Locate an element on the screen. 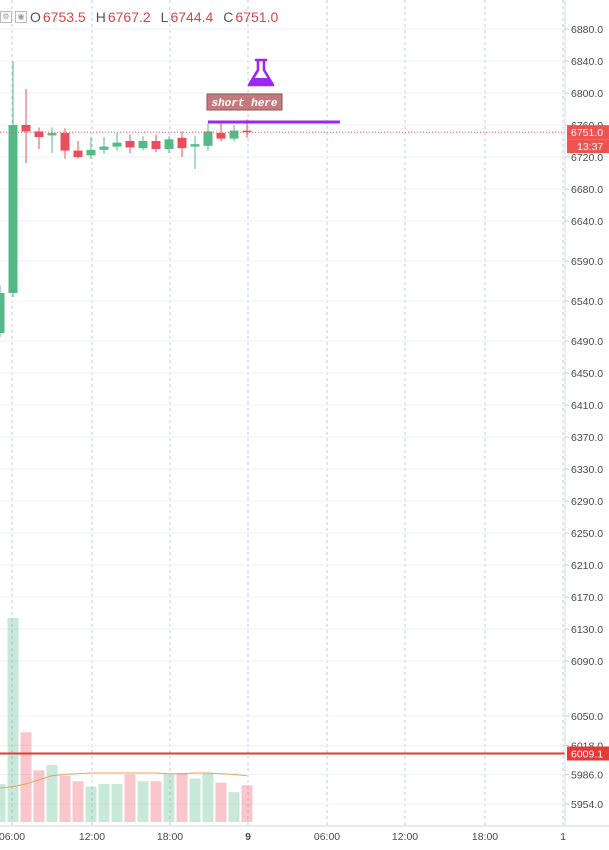 Image resolution: width=609 pixels, height=850 pixels. flask-outline is located at coordinates (261, 72).